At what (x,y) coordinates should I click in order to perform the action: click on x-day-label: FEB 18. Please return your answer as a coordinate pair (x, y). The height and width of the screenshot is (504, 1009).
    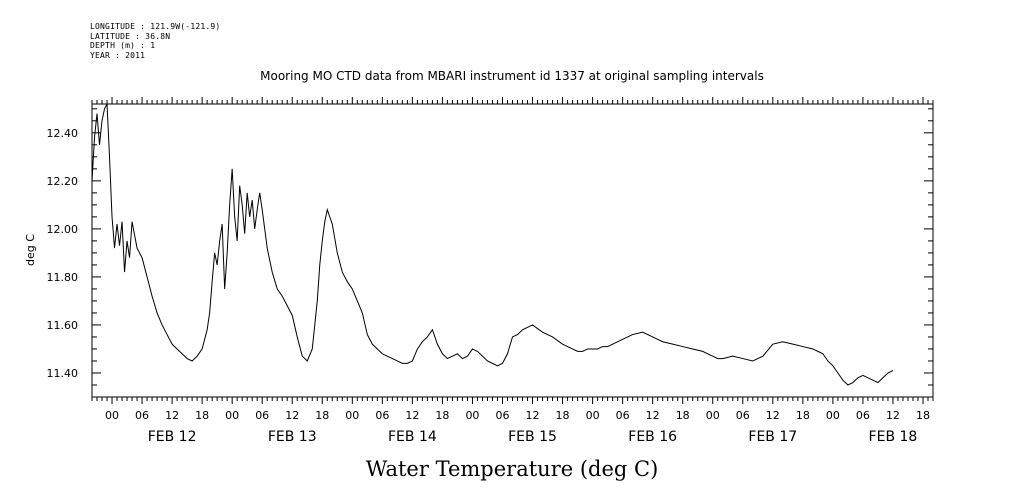
    Looking at the image, I should click on (893, 437).